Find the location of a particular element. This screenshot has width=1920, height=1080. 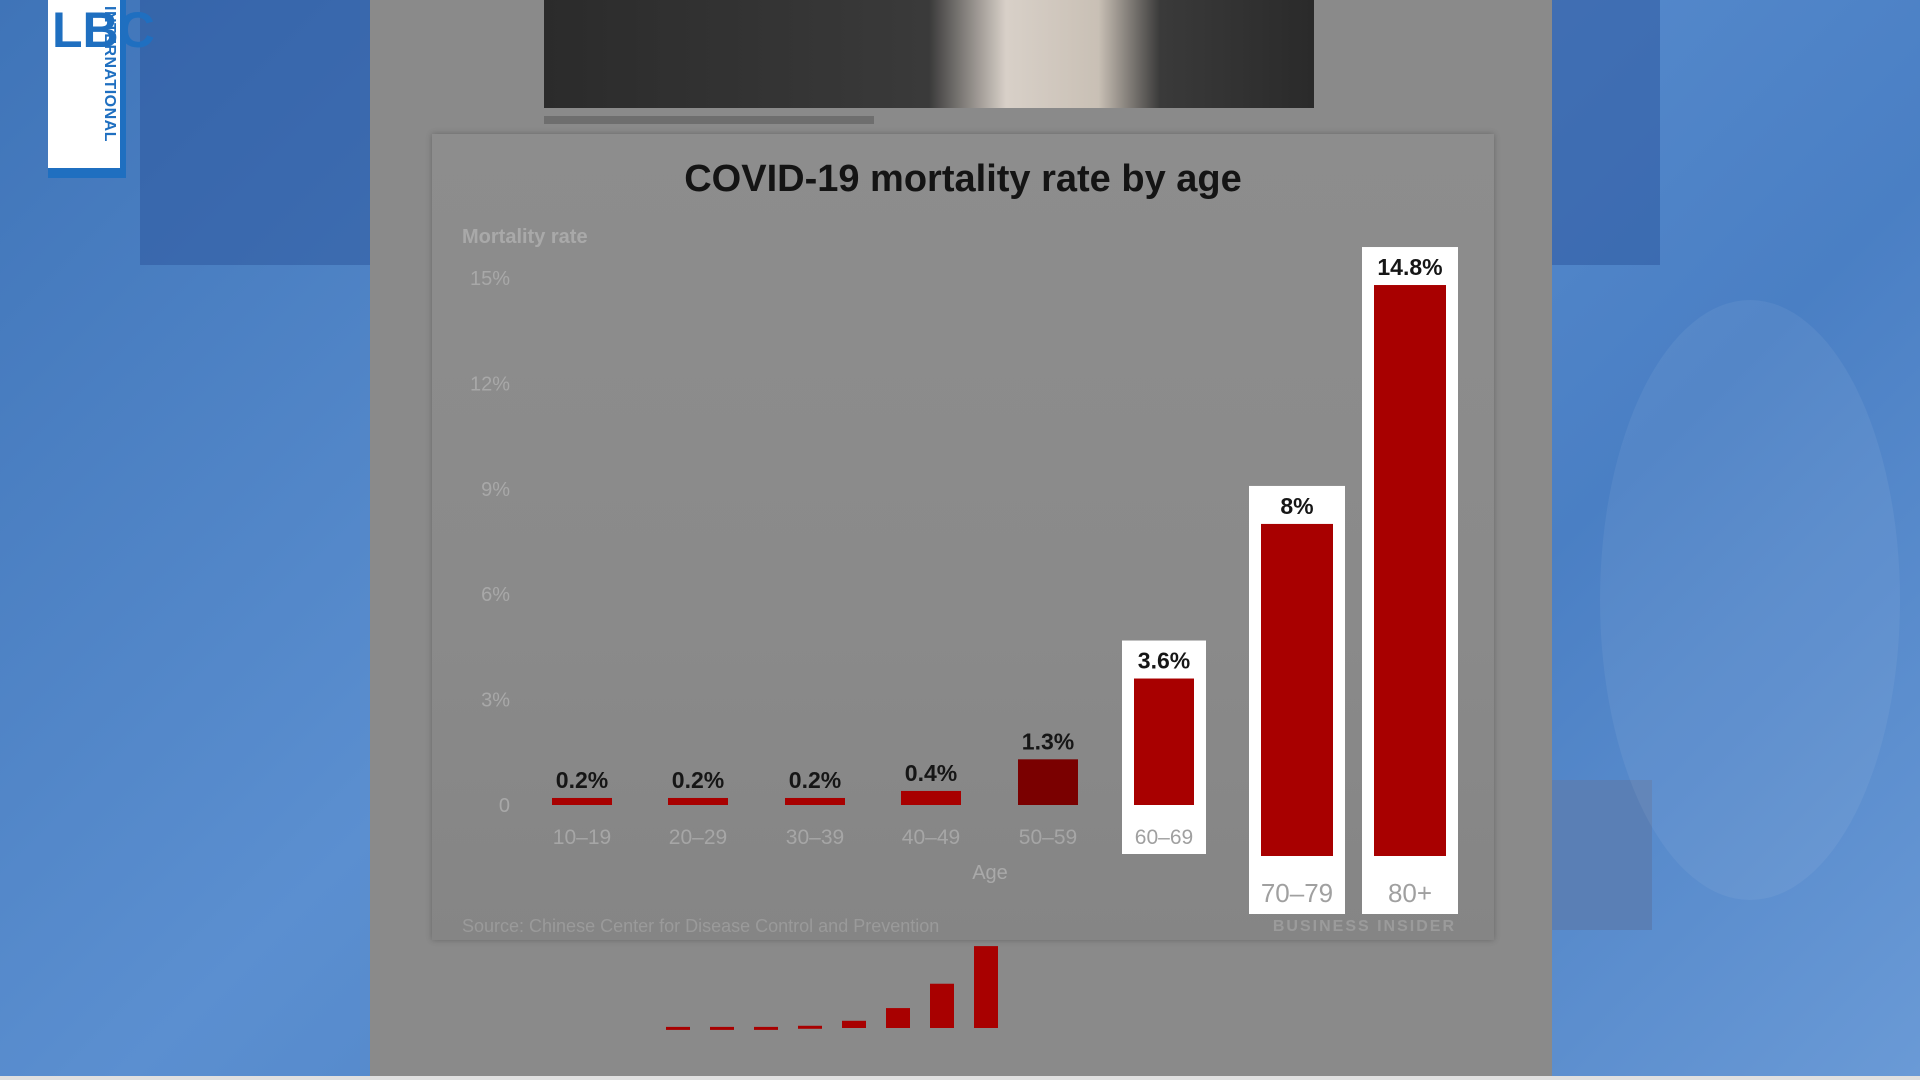

chart-brand: BUSINESS INSIDER is located at coordinates (1364, 926).